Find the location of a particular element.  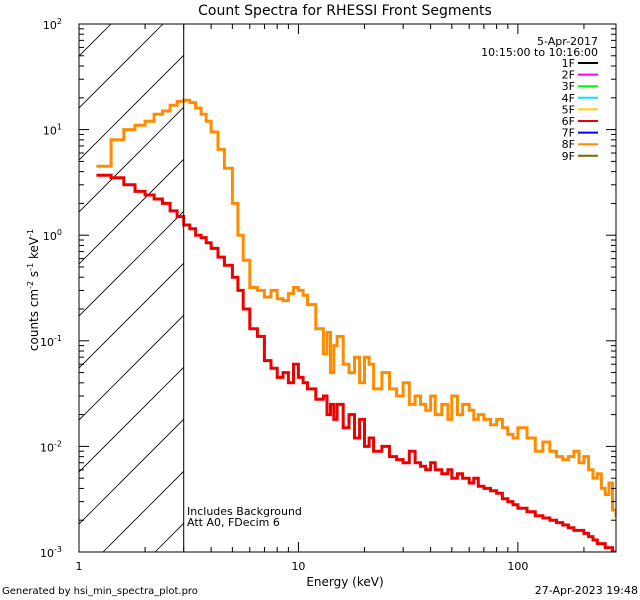

legend-label-9F: 9F is located at coordinates (568, 156).